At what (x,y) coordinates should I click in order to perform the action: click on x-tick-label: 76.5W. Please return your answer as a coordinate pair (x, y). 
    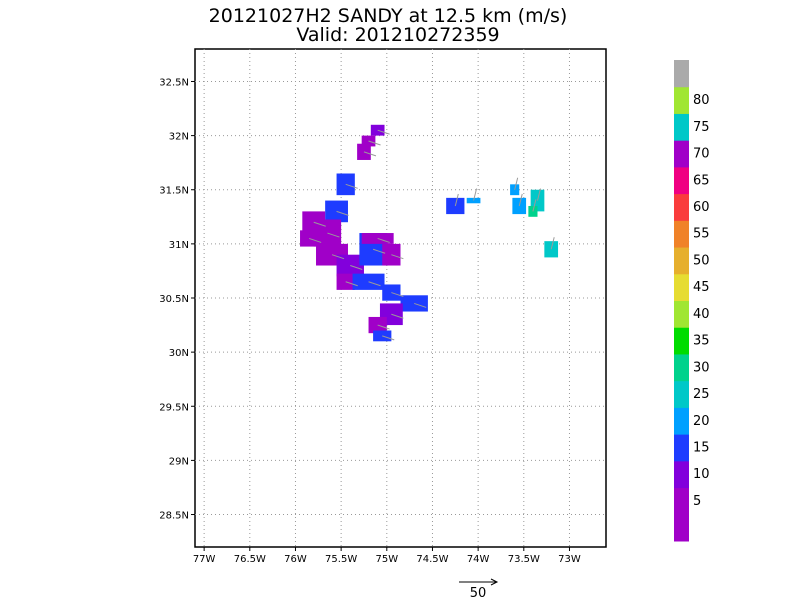
    Looking at the image, I should click on (250, 559).